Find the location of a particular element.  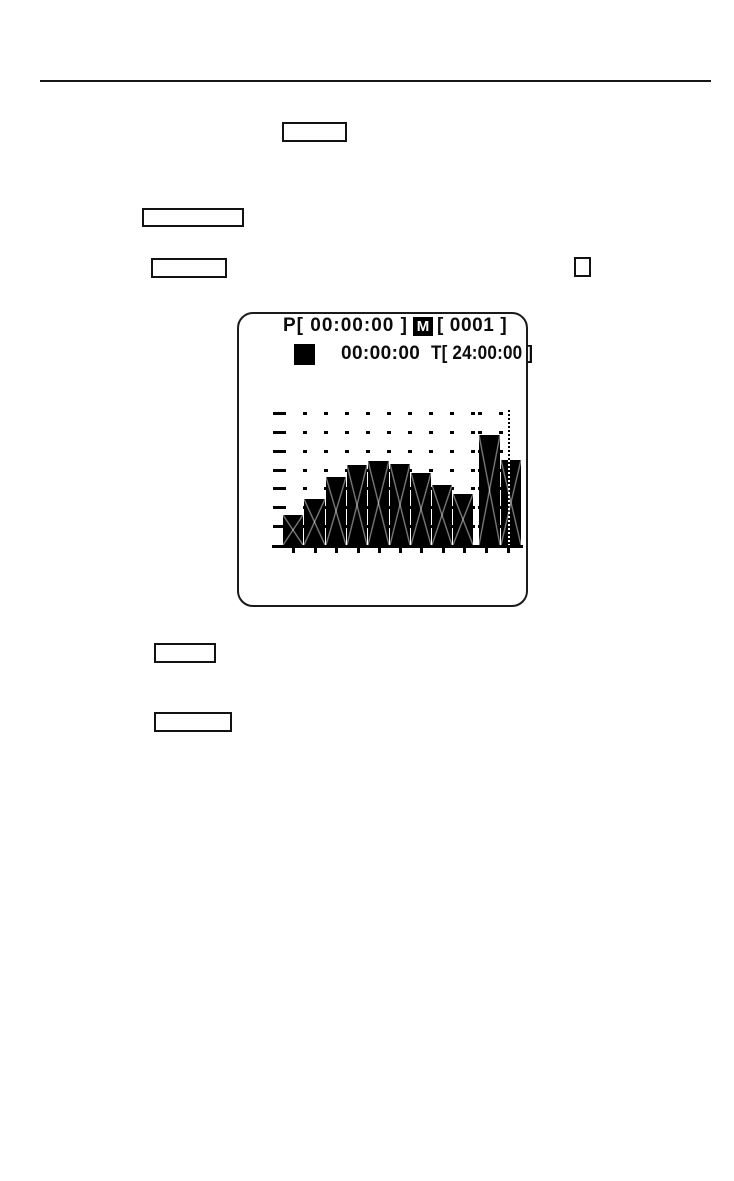

elapsed-time-value: 00:00:00 is located at coordinates (381, 353).